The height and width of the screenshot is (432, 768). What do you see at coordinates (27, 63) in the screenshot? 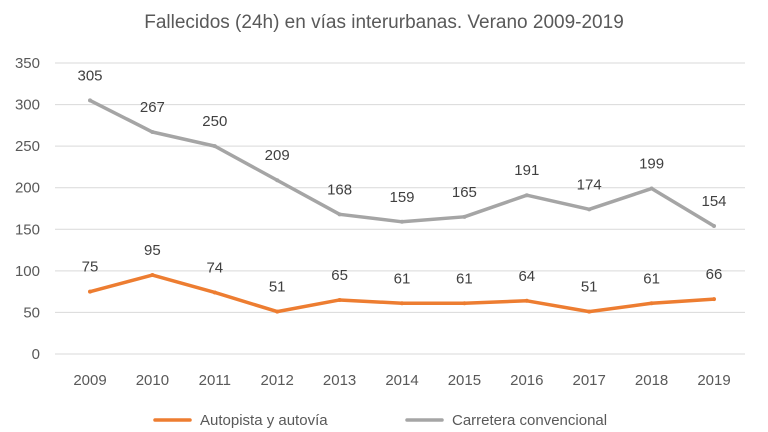
I see `y-tick-label: 350` at bounding box center [27, 63].